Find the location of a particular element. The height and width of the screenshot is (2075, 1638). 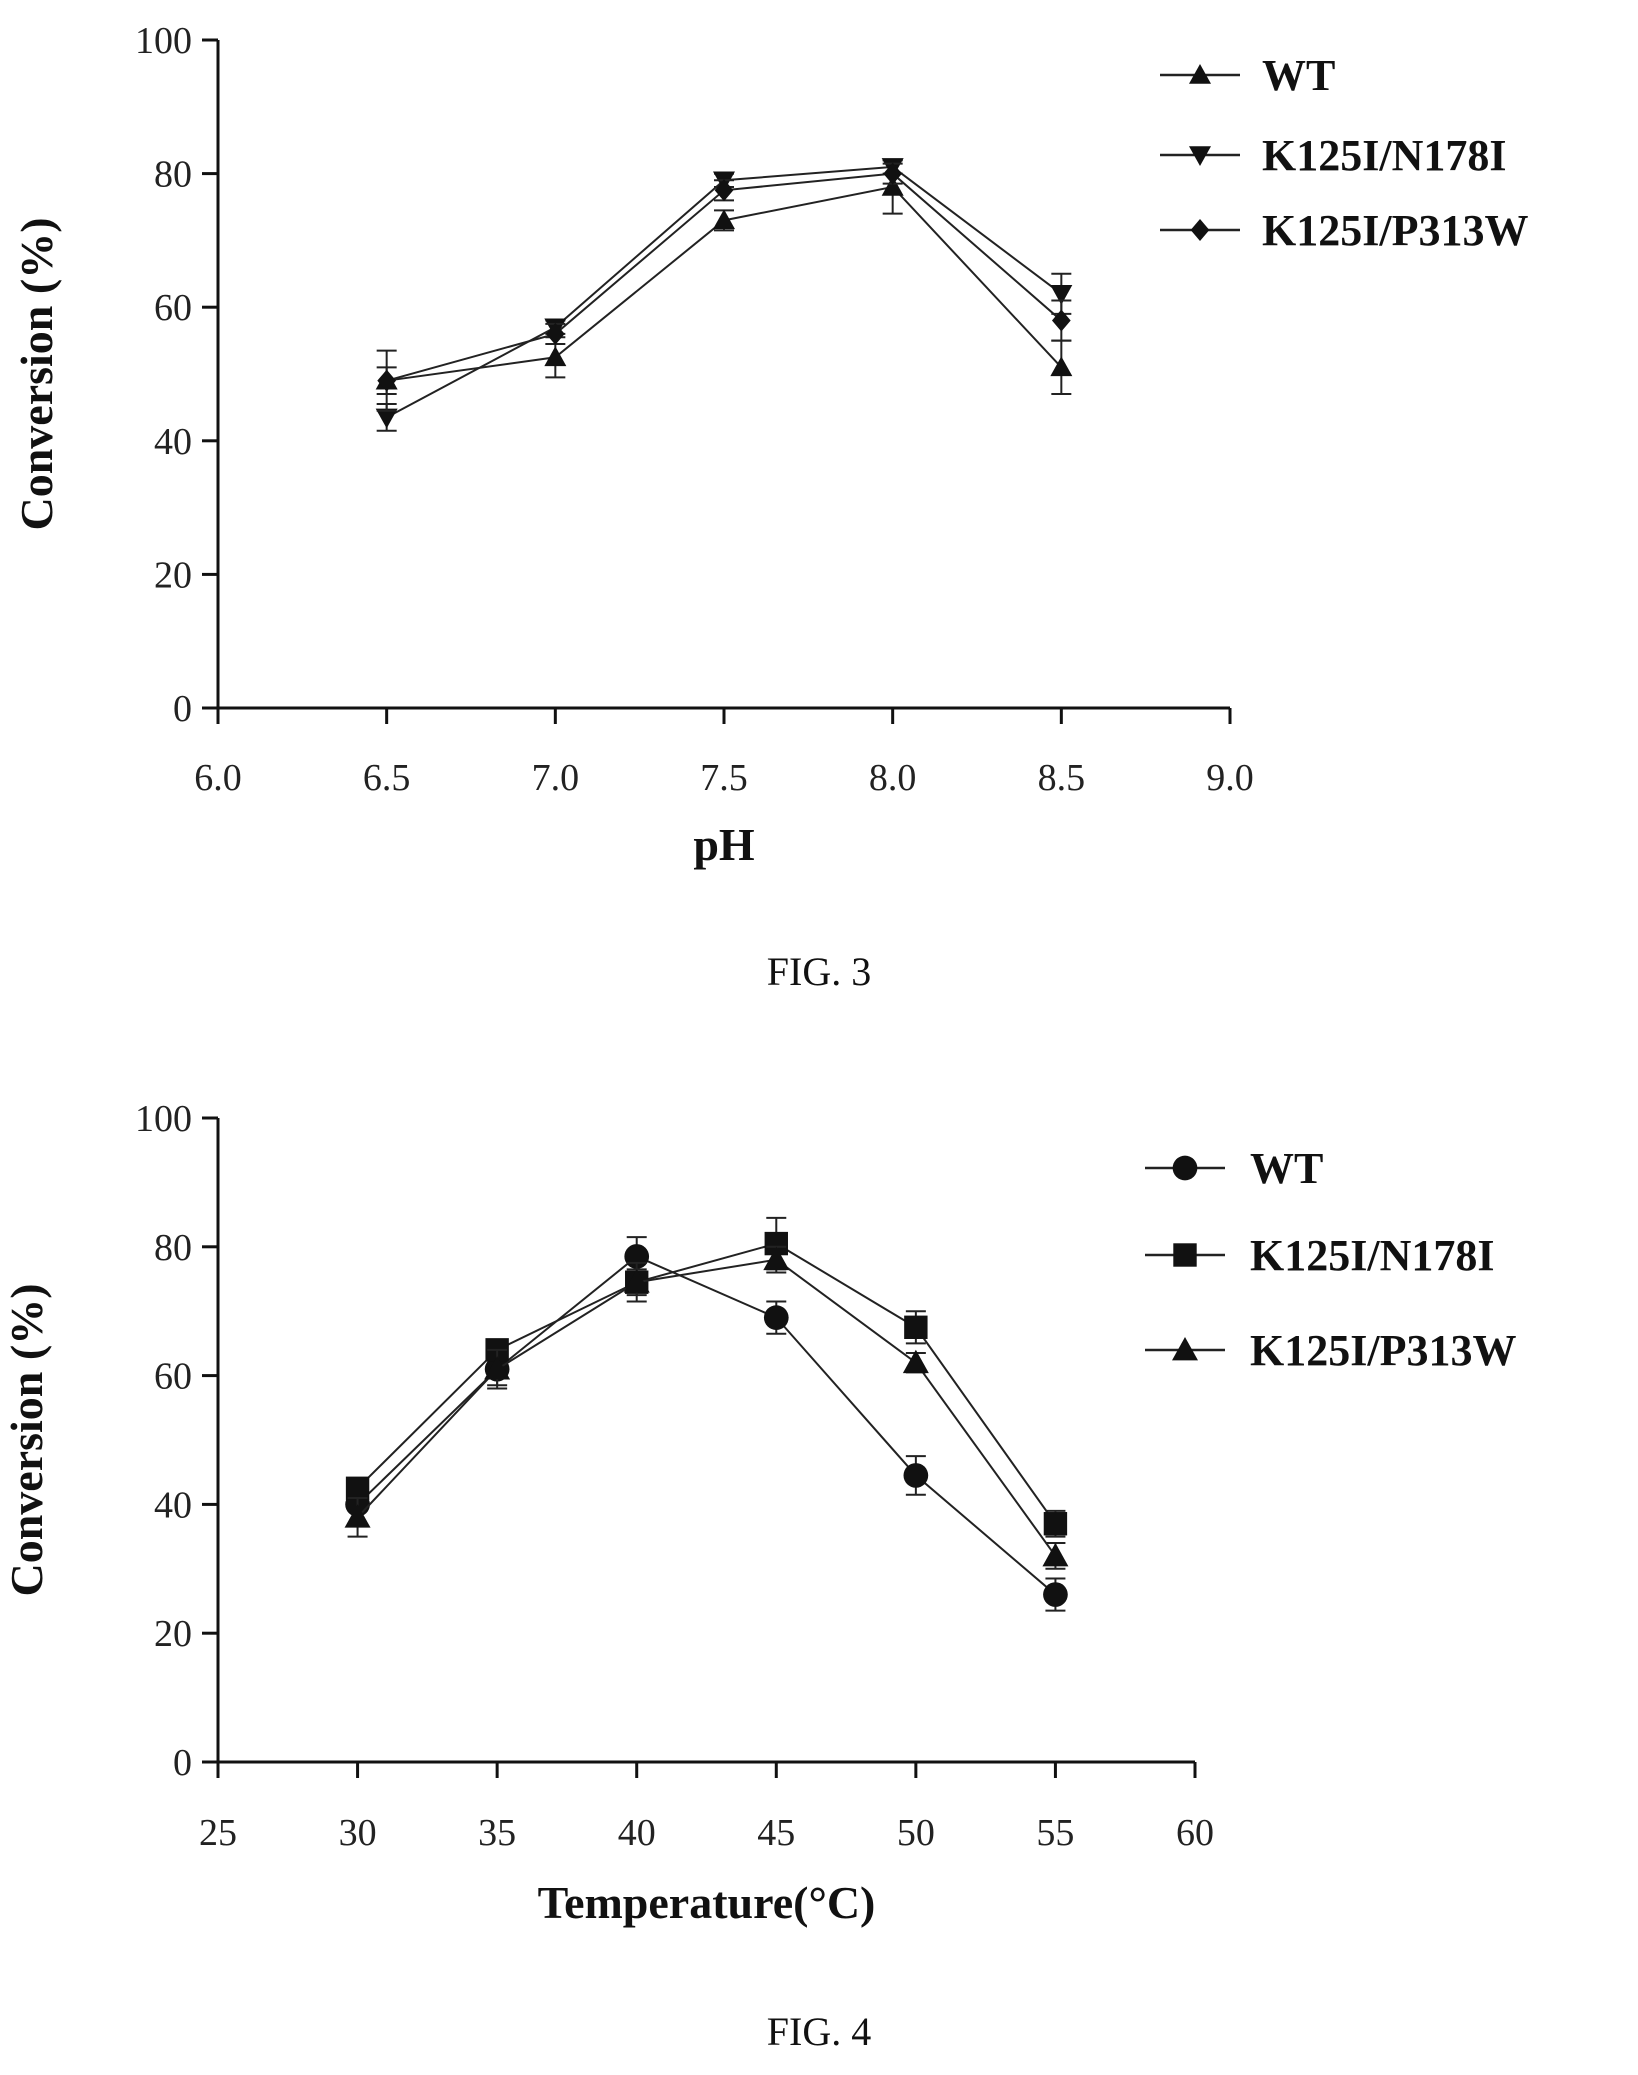

x-axis-title: pH is located at coordinates (724, 844).